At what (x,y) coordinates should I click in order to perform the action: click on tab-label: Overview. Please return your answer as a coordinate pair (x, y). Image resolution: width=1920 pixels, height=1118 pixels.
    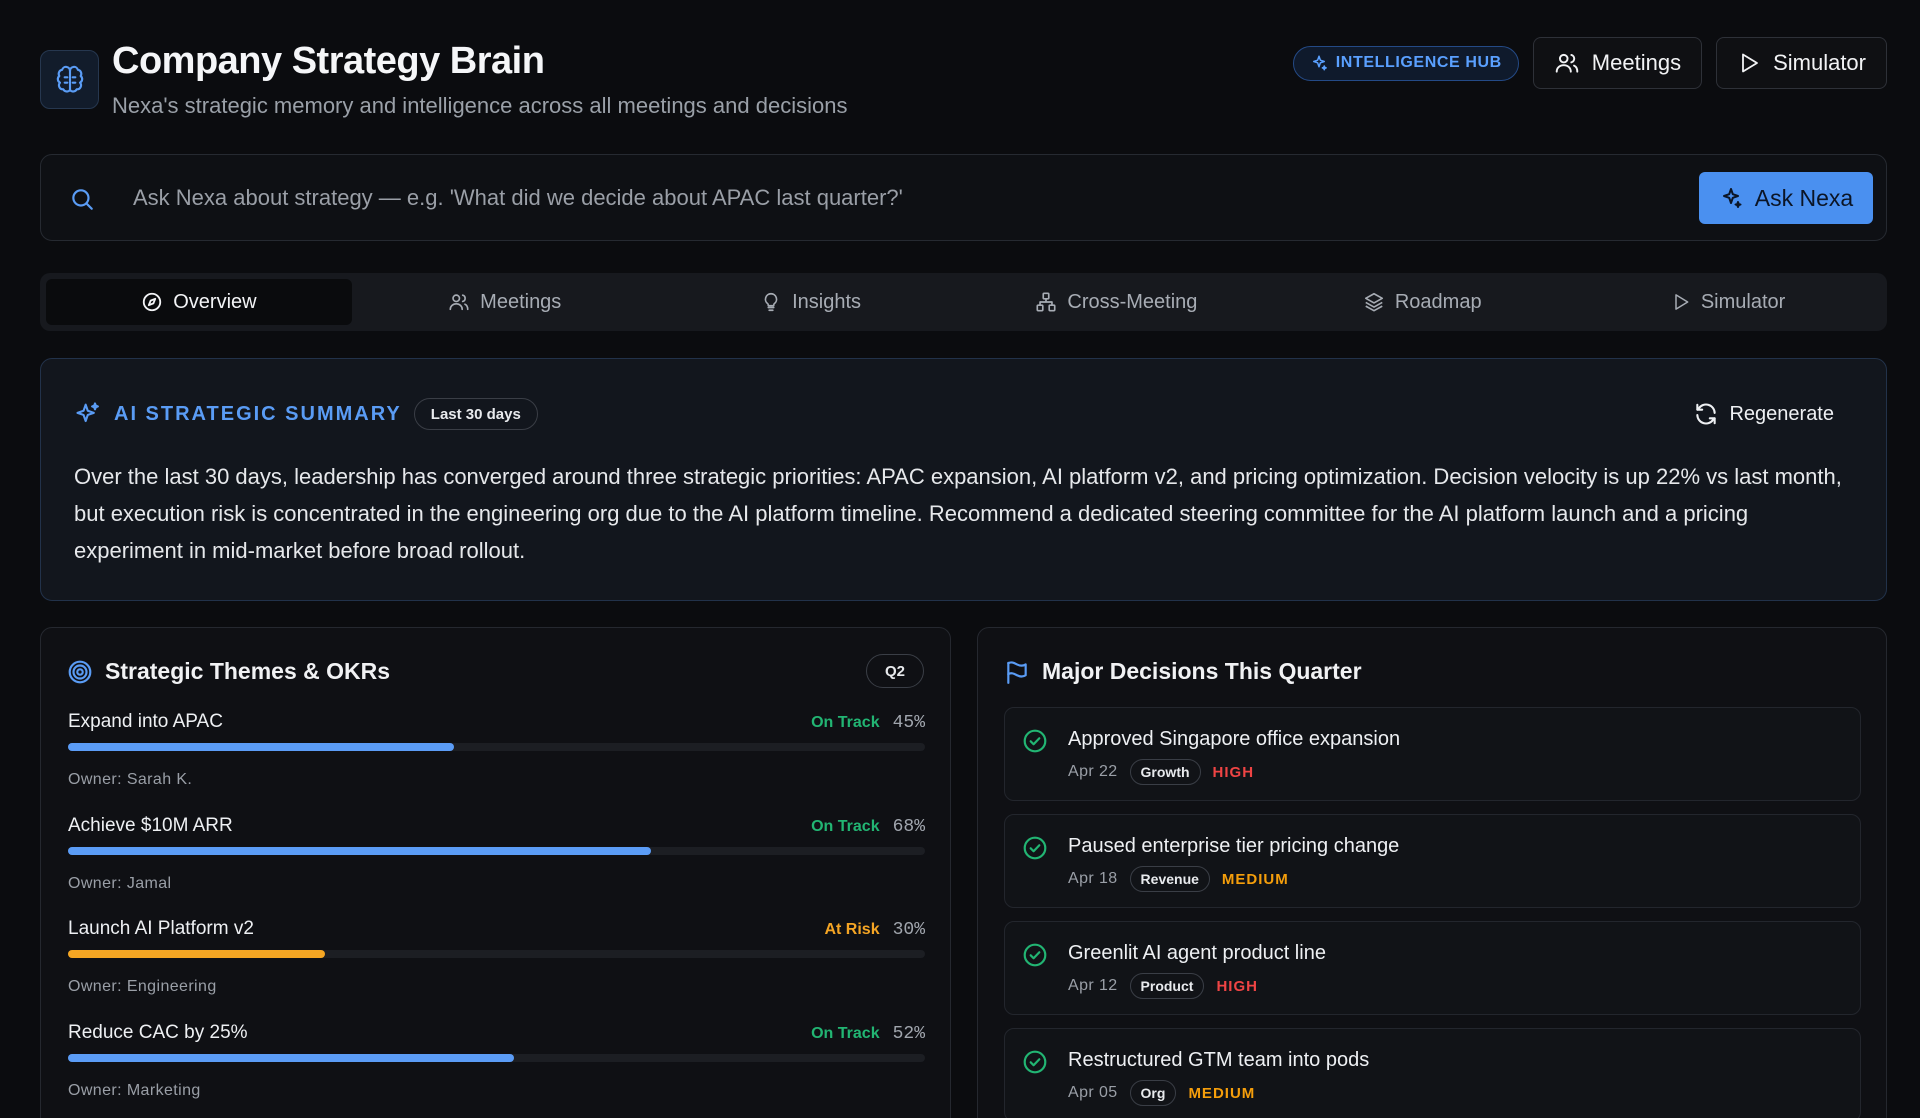
    Looking at the image, I should click on (215, 301).